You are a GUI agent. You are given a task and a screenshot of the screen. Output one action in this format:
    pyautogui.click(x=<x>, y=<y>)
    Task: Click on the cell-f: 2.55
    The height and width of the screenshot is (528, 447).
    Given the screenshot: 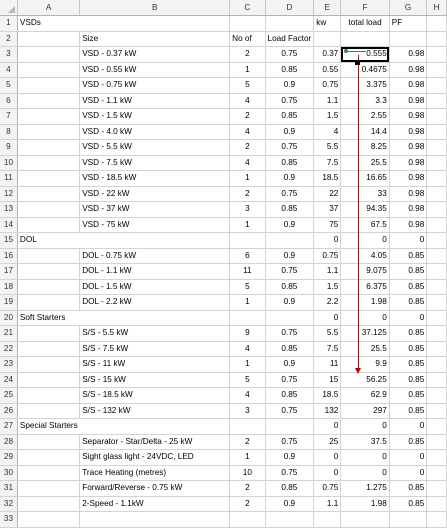 What is the action you would take?
    pyautogui.click(x=365, y=116)
    